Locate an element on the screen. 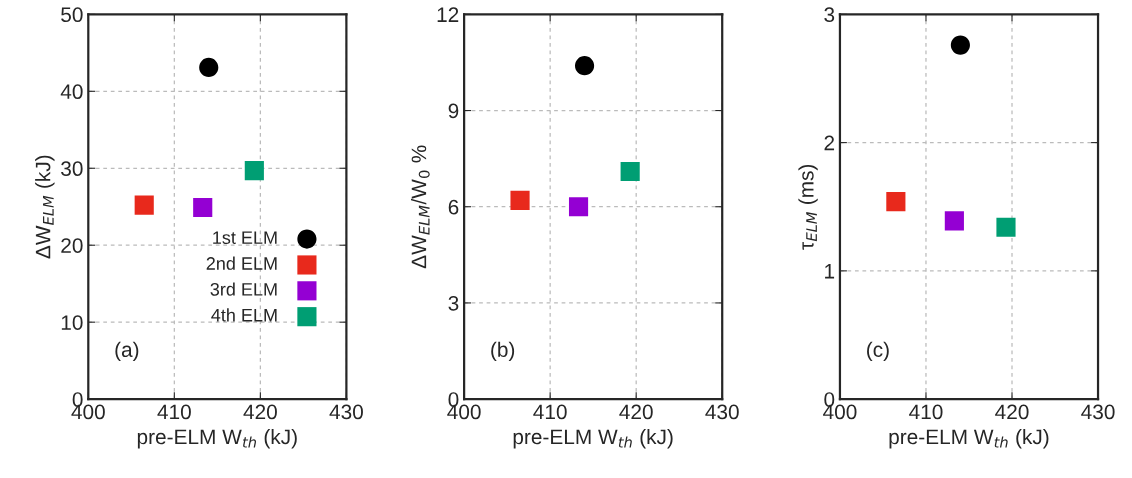 This screenshot has height=478, width=1132. y-tick-label: 9 is located at coordinates (453, 111).